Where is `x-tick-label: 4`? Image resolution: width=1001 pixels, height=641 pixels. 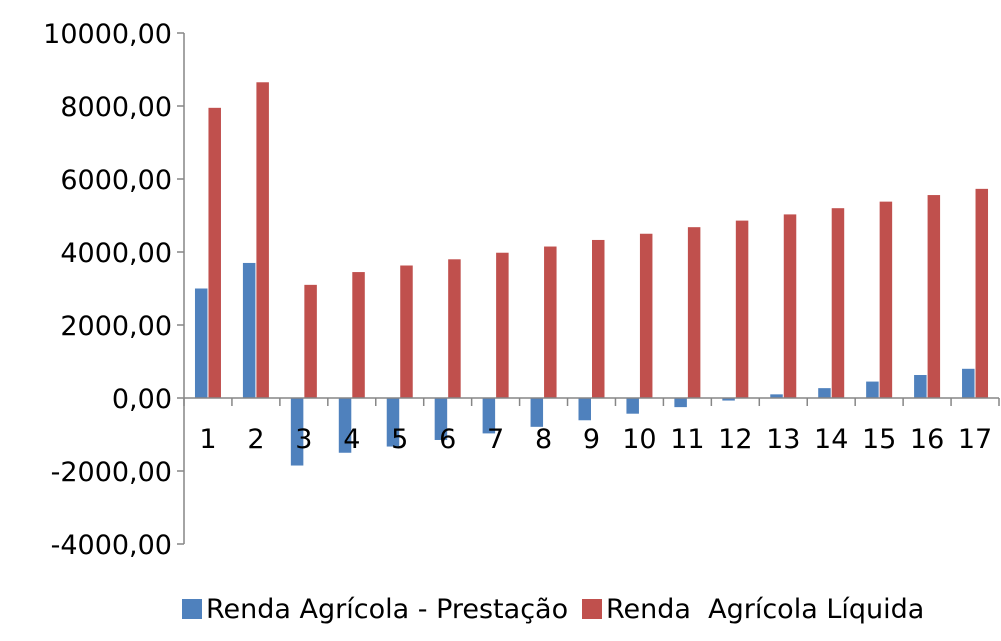 x-tick-label: 4 is located at coordinates (351, 439).